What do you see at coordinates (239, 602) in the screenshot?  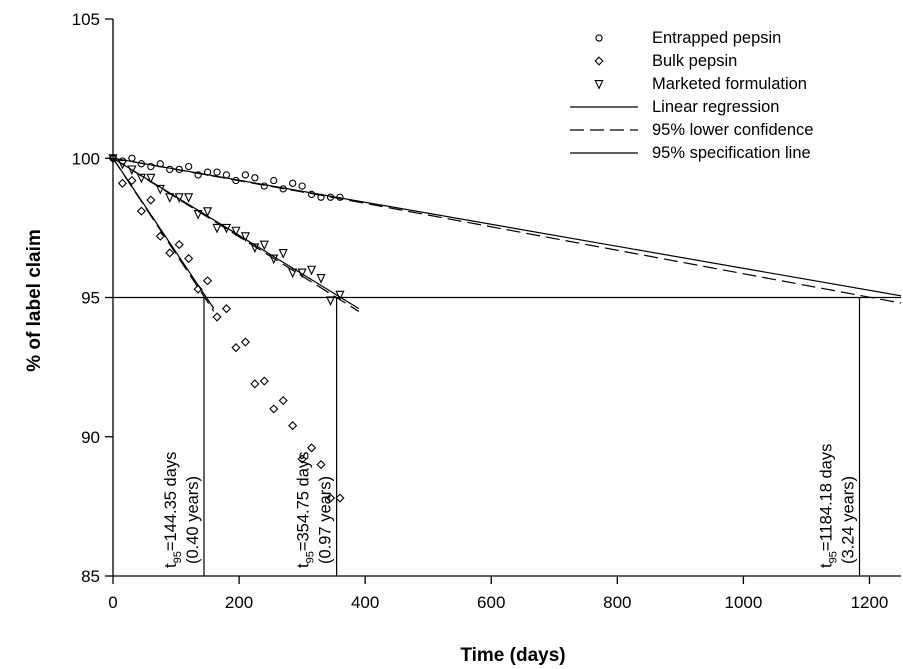 I see `x-tick-label: 200` at bounding box center [239, 602].